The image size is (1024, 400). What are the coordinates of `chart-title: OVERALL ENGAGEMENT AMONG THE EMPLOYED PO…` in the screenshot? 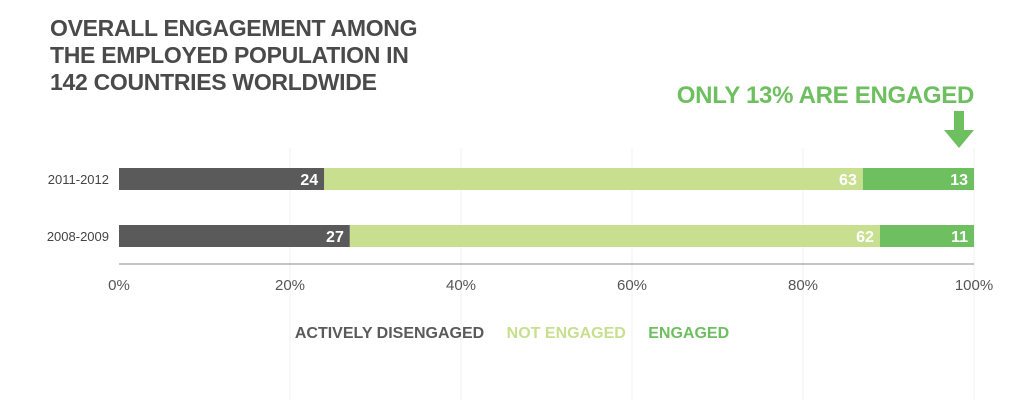 It's located at (234, 55).